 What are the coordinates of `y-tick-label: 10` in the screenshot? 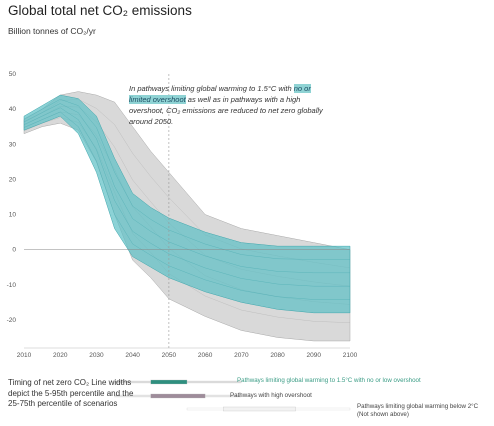 It's located at (13, 215).